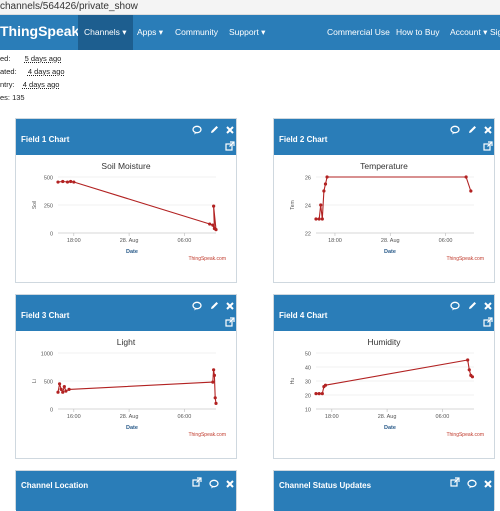 The height and width of the screenshot is (511, 500). I want to click on panel-title: Field 1 Chart, so click(45, 139).